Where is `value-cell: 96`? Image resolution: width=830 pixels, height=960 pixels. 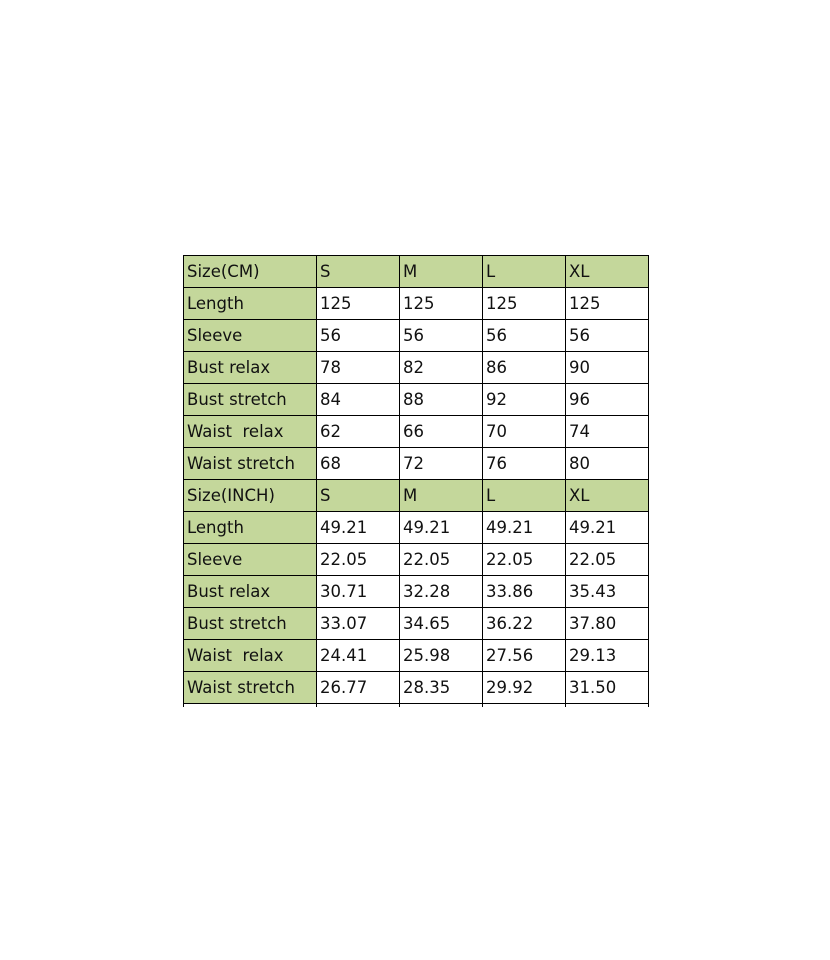 value-cell: 96 is located at coordinates (607, 399).